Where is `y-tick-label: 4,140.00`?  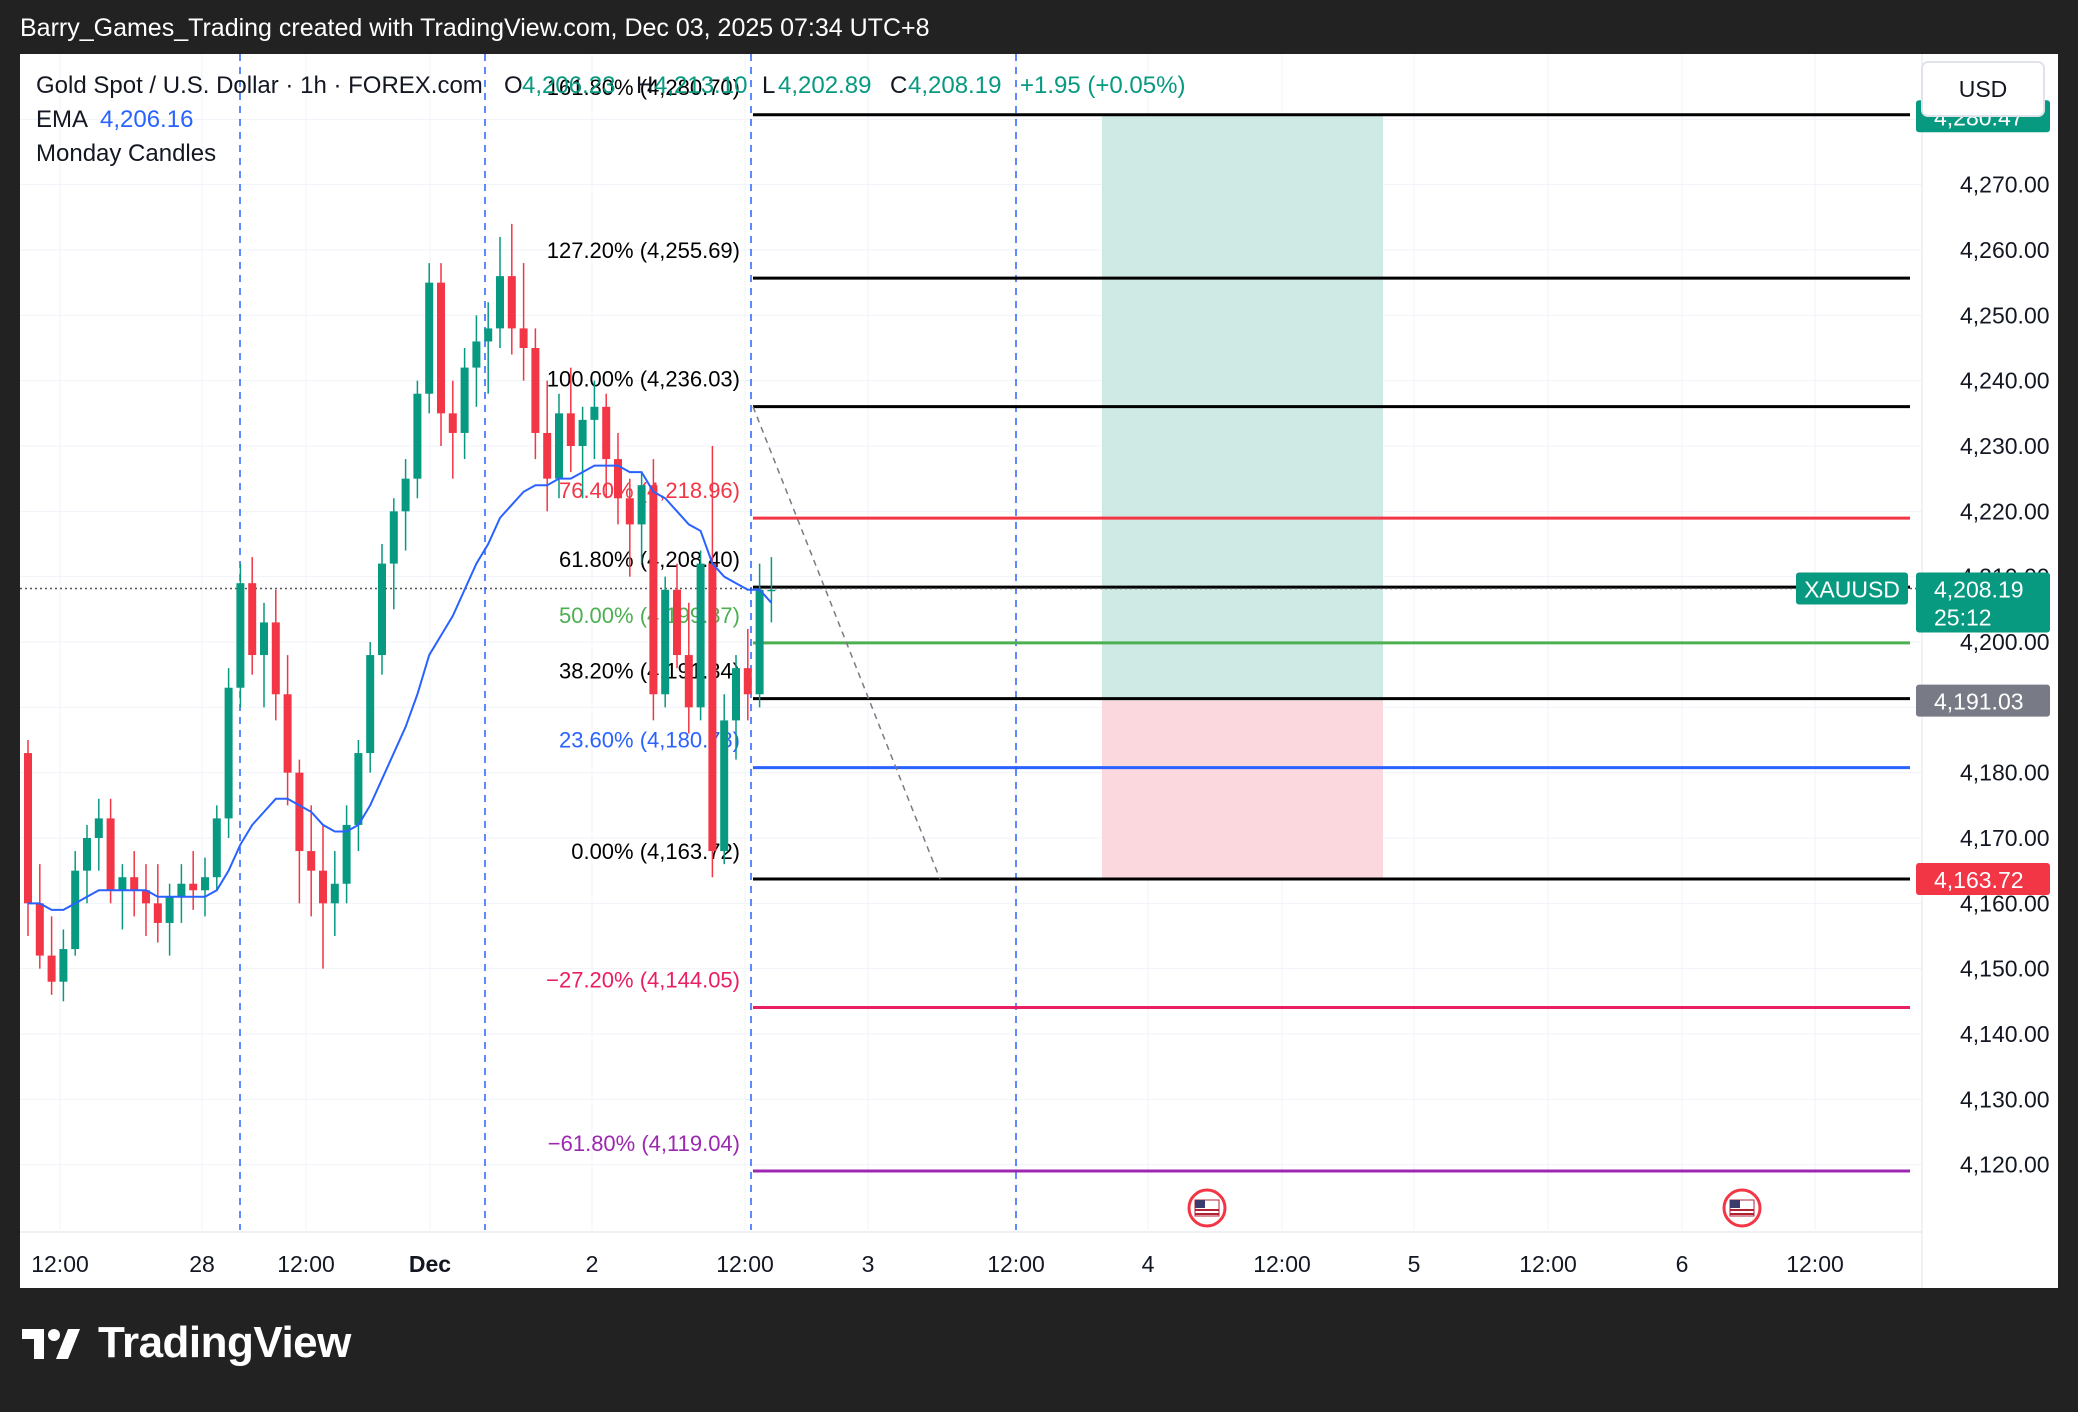
y-tick-label: 4,140.00 is located at coordinates (2005, 1034).